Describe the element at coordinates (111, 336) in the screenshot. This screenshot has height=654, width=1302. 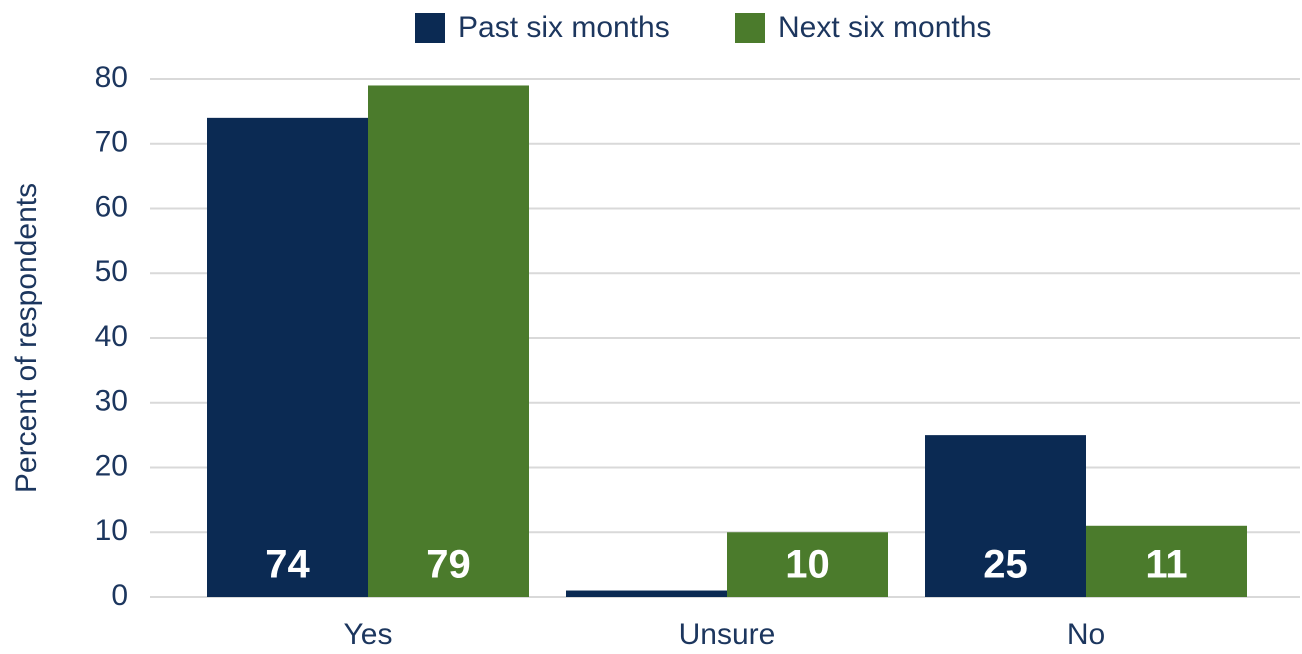
I see `y-tick-label: 40` at that location.